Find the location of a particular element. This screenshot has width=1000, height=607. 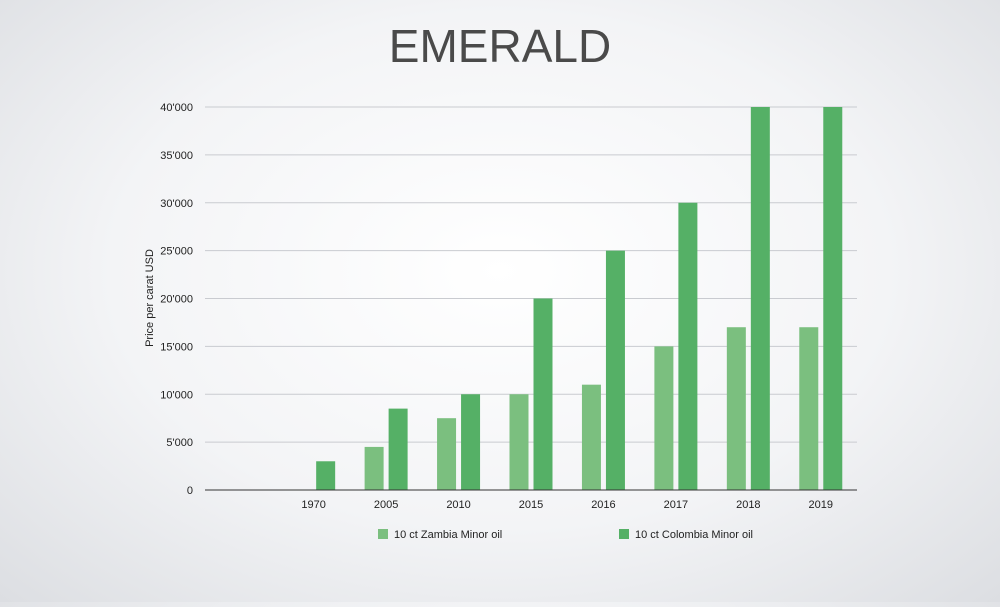

x-tick-label: 2005 is located at coordinates (386, 505).